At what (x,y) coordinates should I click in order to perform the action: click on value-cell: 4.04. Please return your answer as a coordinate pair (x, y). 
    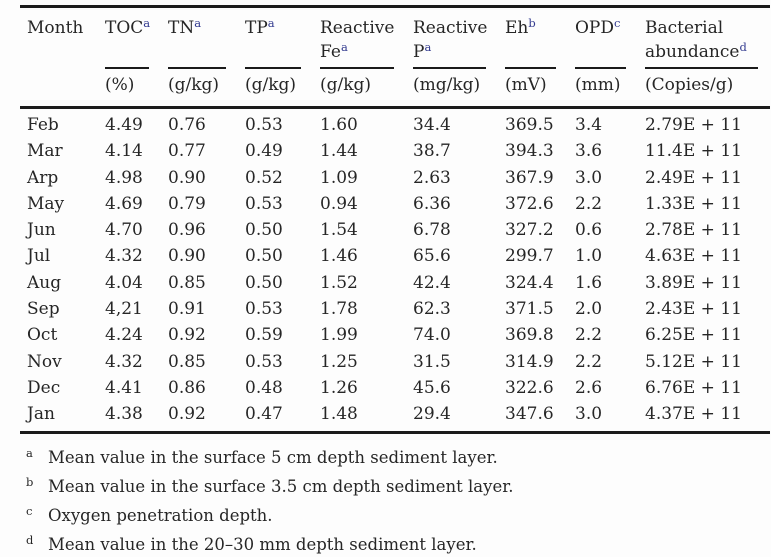
    Looking at the image, I should click on (124, 282).